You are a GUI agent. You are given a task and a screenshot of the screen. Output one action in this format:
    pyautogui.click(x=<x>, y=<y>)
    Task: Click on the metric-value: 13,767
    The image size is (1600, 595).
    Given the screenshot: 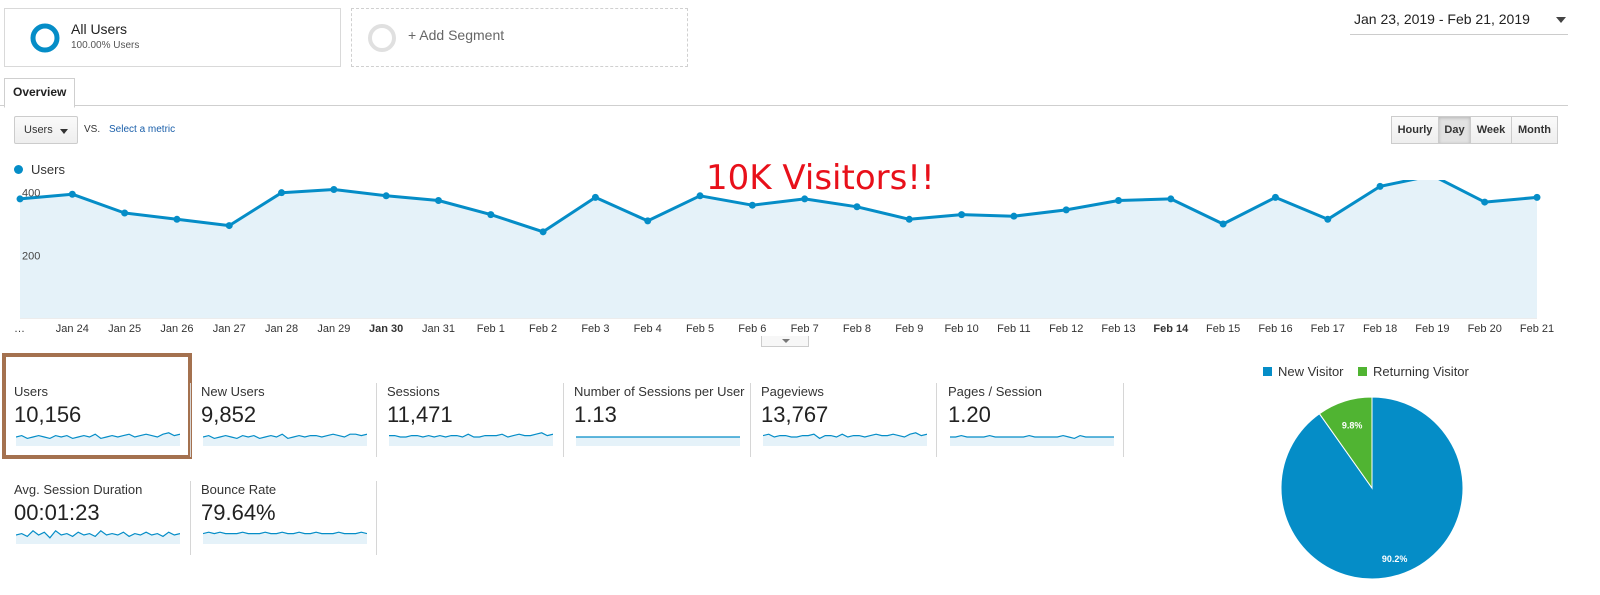 What is the action you would take?
    pyautogui.click(x=795, y=414)
    